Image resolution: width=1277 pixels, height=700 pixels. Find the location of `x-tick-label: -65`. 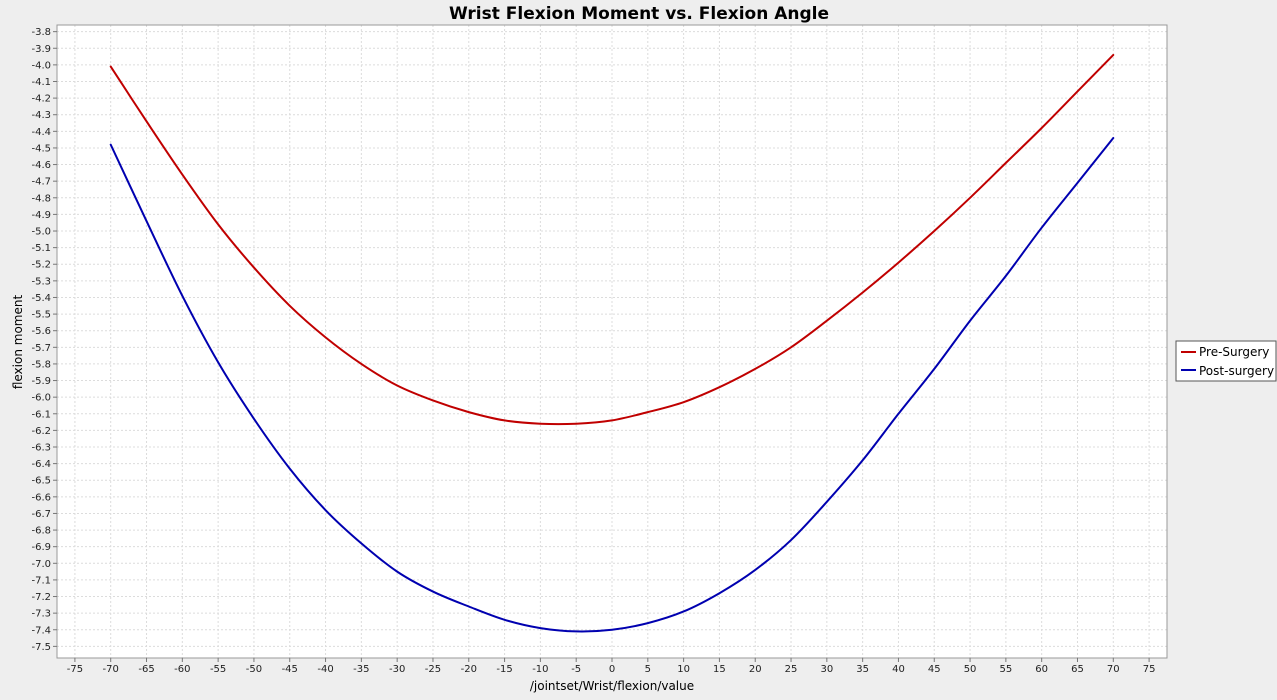

x-tick-label: -65 is located at coordinates (146, 669).